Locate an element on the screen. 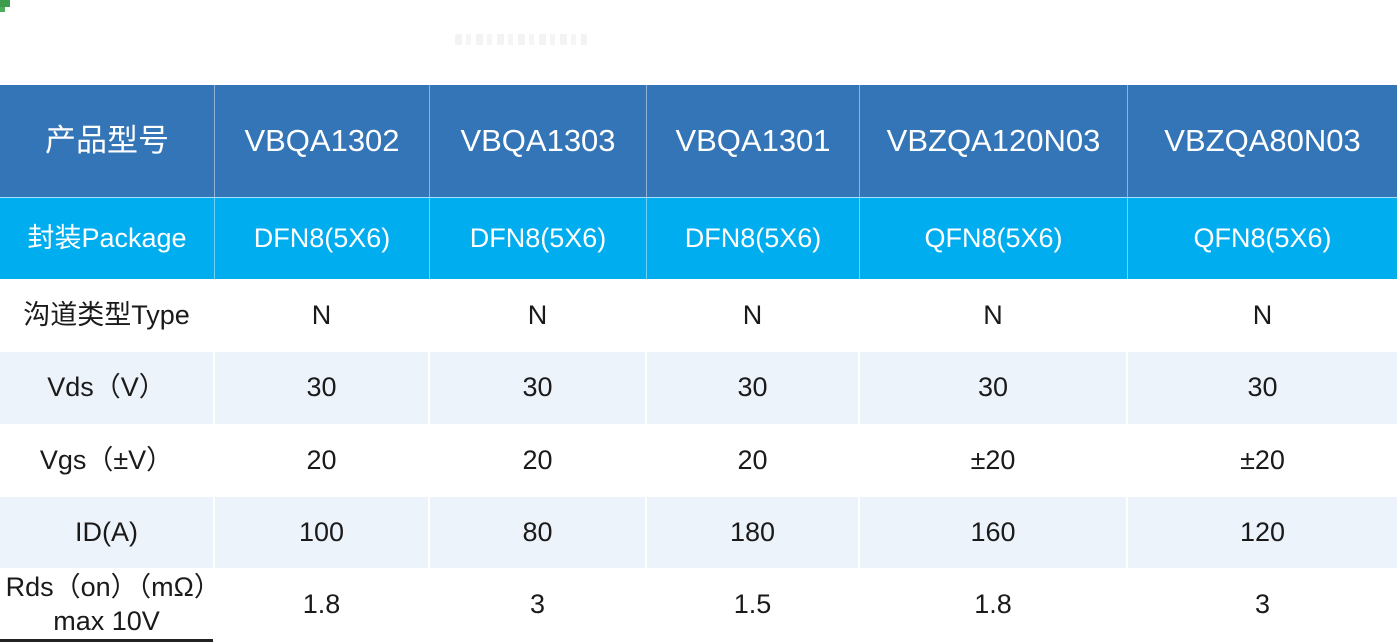 Image resolution: width=1397 pixels, height=642 pixels. row-label-cell: ID(A) is located at coordinates (107, 532).